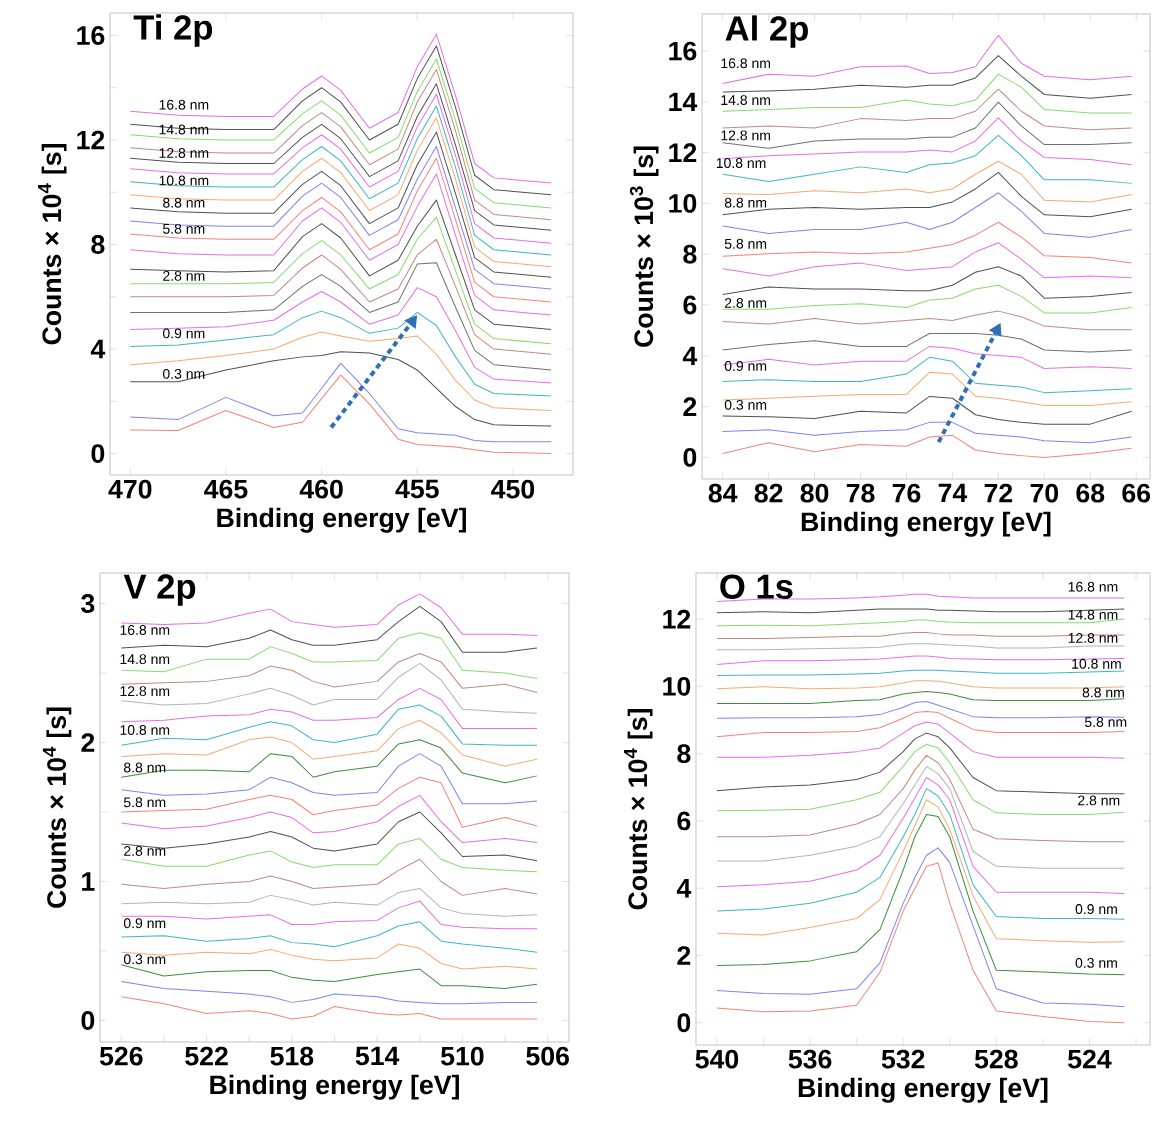  What do you see at coordinates (334, 1087) in the screenshot?
I see `x-axis-title: Binding energy [eV]` at bounding box center [334, 1087].